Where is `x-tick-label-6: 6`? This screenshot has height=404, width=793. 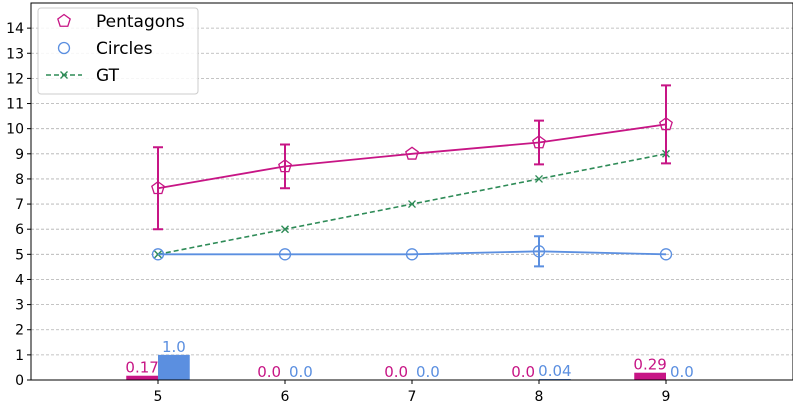 x-tick-label-6: 6 is located at coordinates (285, 396).